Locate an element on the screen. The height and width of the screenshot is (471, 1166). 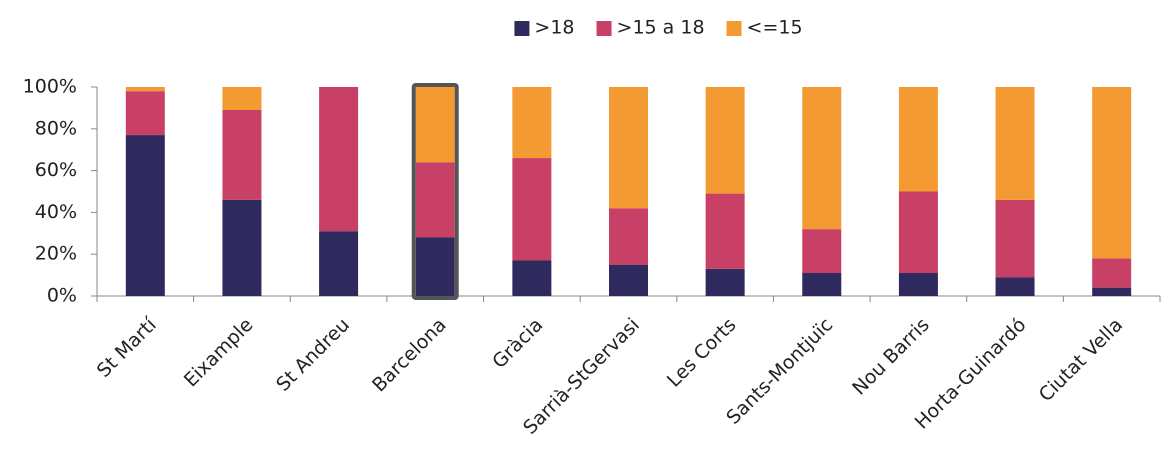
y-tick-label: 80% is located at coordinates (56, 128).